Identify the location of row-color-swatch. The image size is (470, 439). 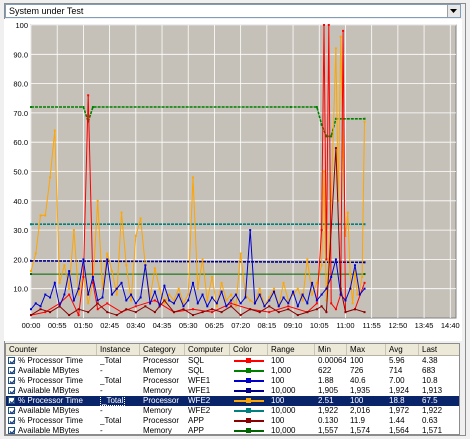
(250, 430).